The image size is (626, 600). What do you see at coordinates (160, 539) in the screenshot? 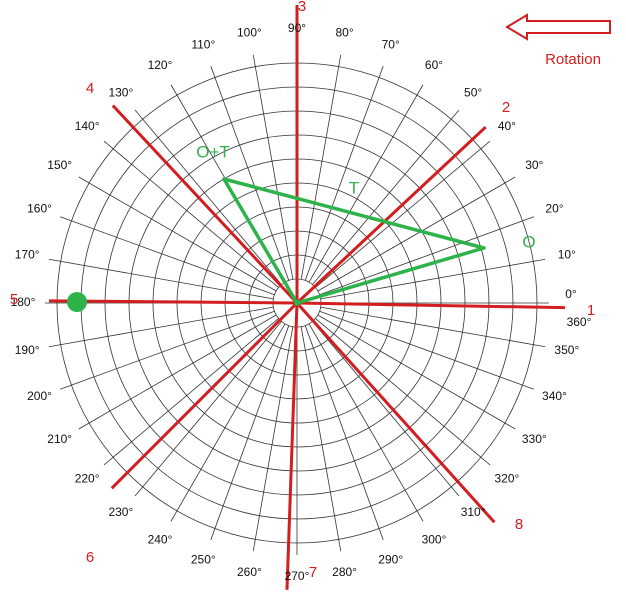
I see `angle-label: 240°` at bounding box center [160, 539].